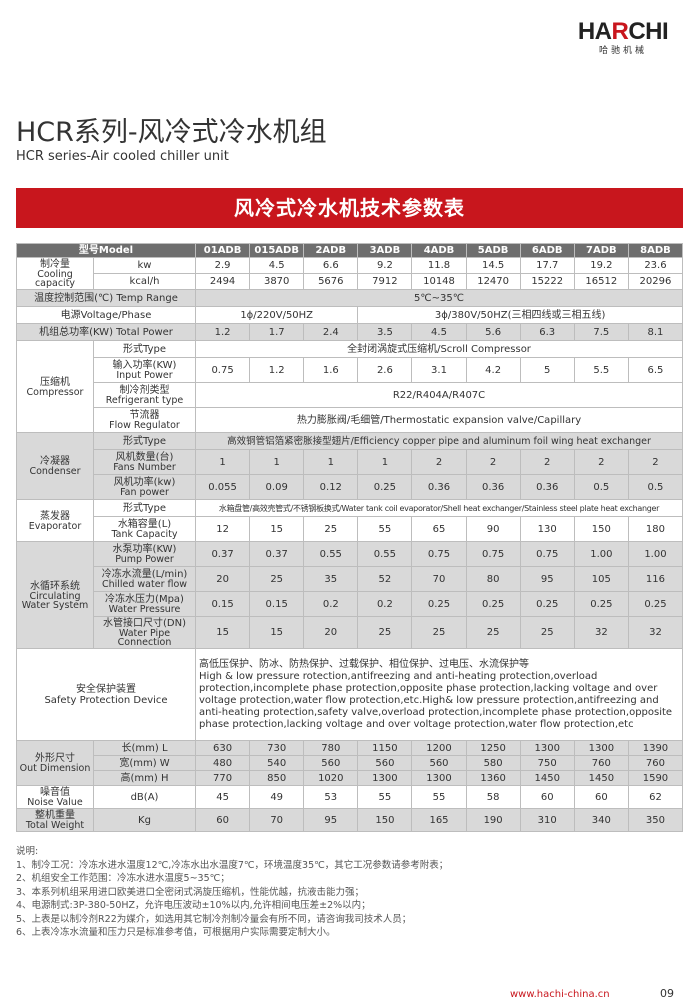 This screenshot has height=1001, width=700. Describe the element at coordinates (144, 534) in the screenshot. I see `row-label-en: Tank Capacity` at that location.